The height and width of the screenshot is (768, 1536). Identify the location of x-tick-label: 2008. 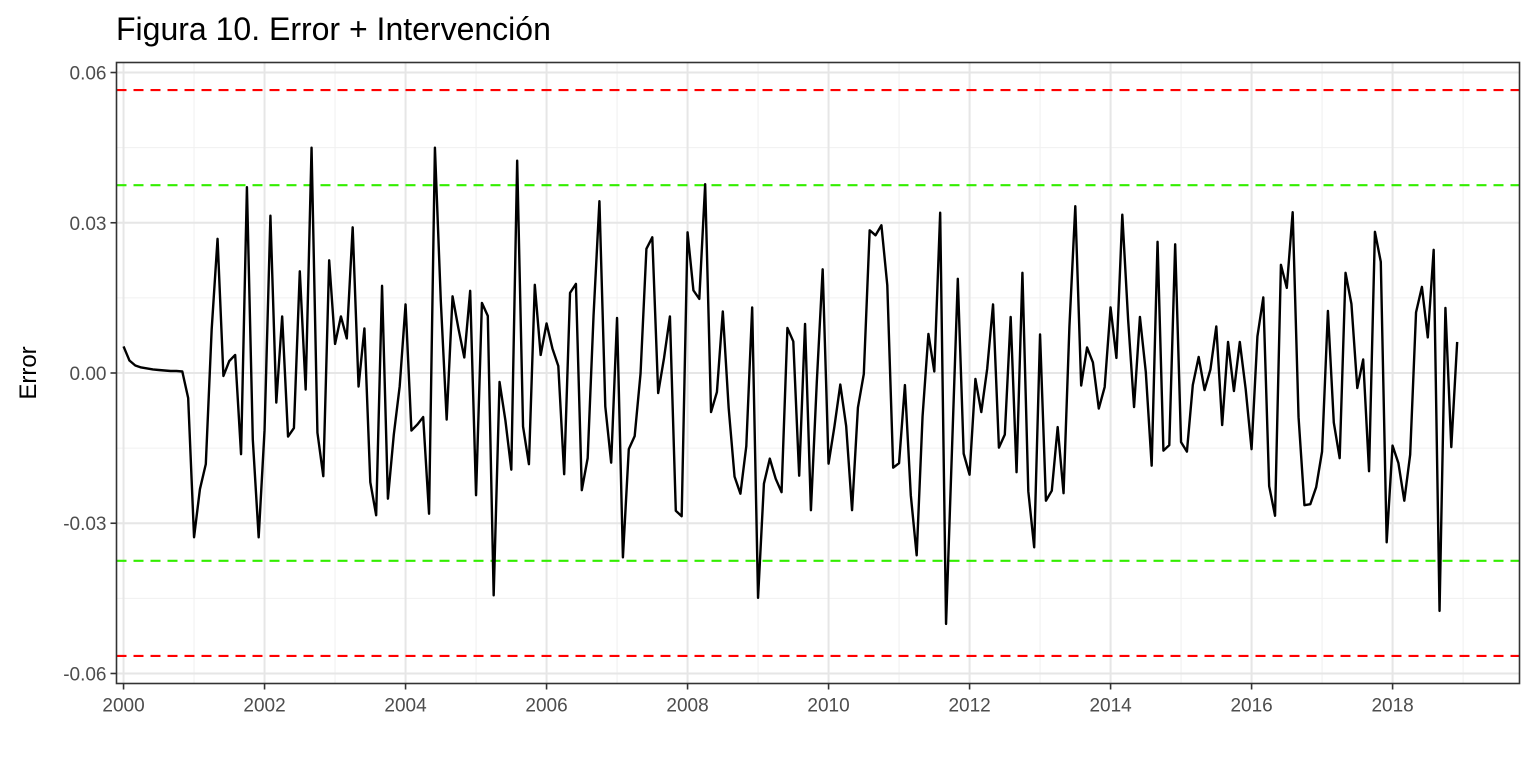
(687, 706).